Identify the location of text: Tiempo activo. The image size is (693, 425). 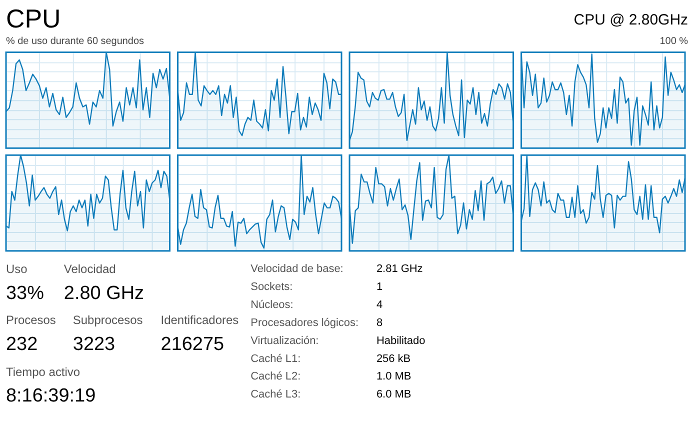
(43, 371).